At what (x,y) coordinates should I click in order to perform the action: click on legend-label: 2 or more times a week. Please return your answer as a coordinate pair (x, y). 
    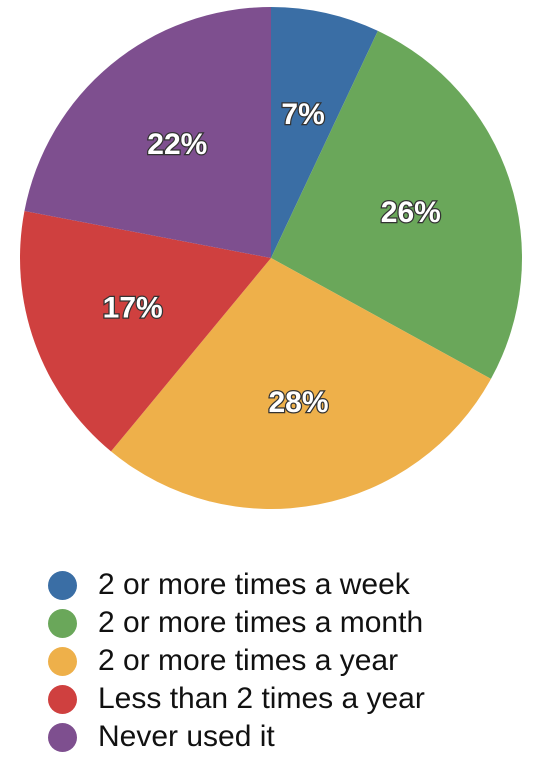
    Looking at the image, I should click on (254, 584).